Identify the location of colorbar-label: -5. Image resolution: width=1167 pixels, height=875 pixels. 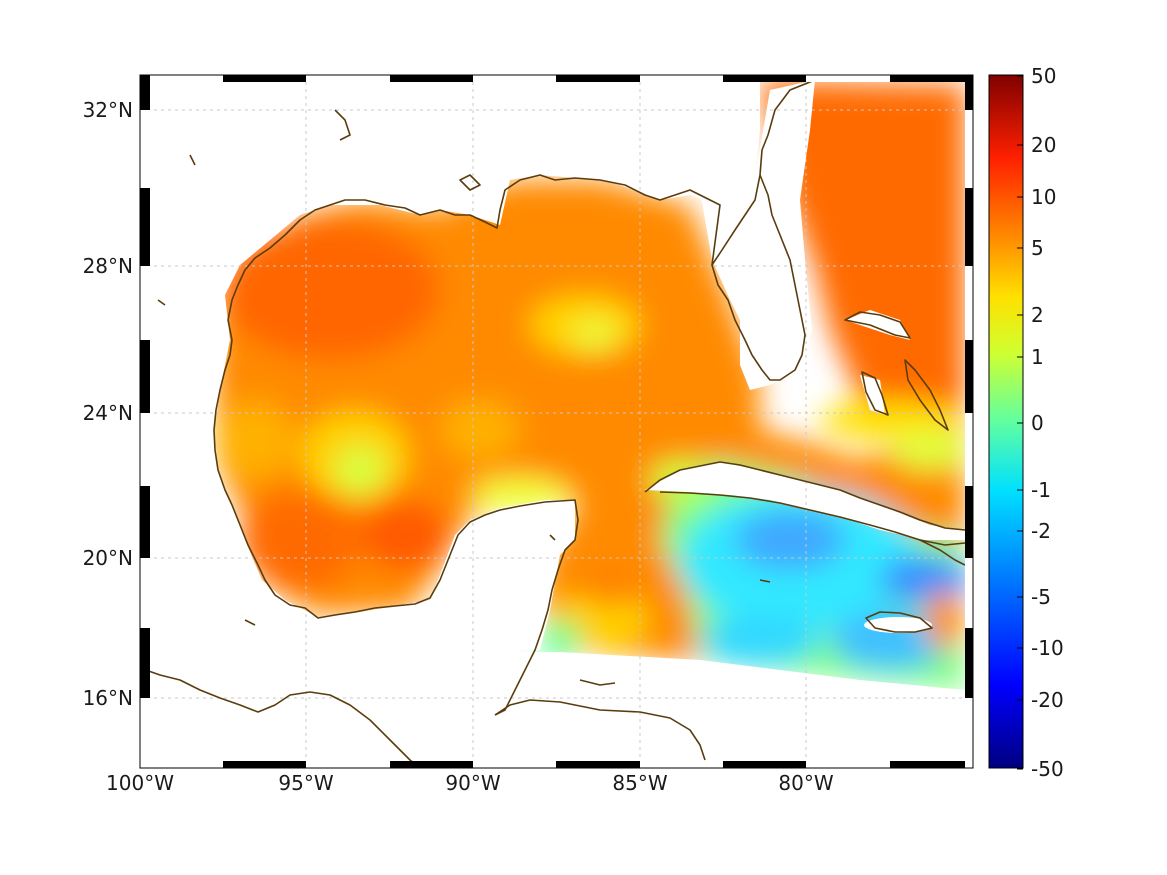
(1041, 597).